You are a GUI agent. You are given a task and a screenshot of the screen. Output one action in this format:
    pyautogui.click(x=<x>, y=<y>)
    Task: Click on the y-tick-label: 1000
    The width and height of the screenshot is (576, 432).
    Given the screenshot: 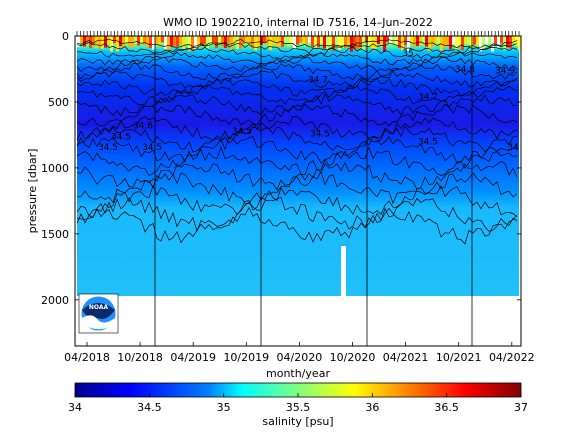 What is the action you would take?
    pyautogui.click(x=55, y=168)
    